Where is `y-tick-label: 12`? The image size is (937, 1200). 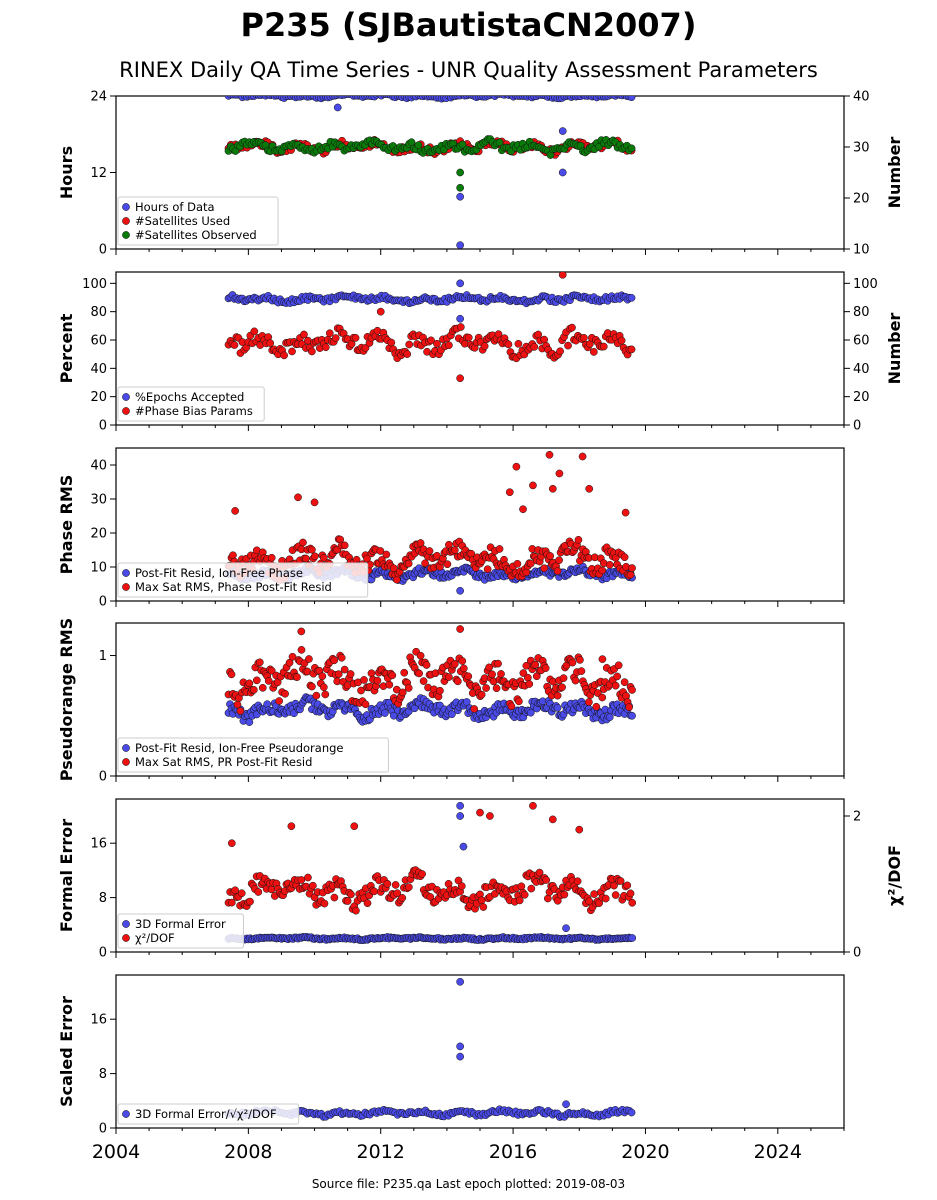
y-tick-label: 12 is located at coordinates (98, 173).